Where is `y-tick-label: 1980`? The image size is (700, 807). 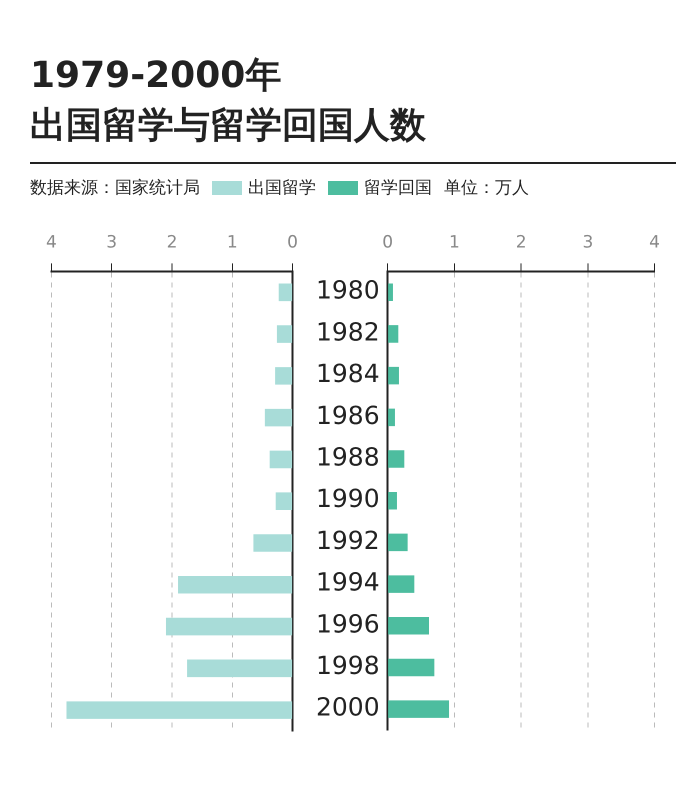 y-tick-label: 1980 is located at coordinates (348, 290).